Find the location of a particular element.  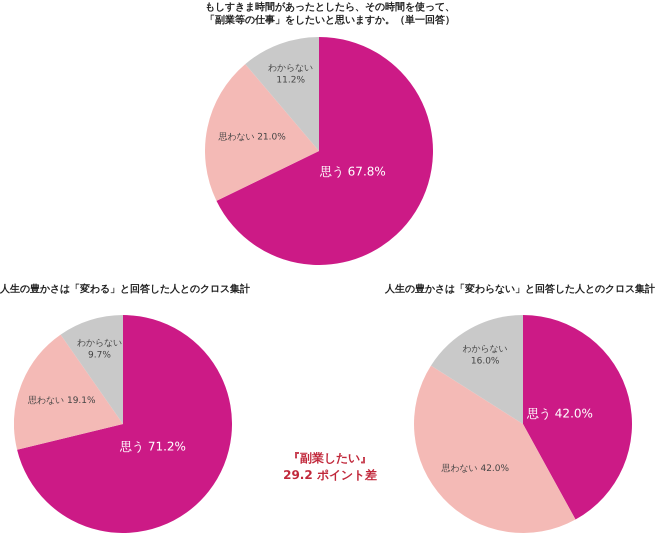

slice-label: 思わない 21.0% is located at coordinates (251, 136).